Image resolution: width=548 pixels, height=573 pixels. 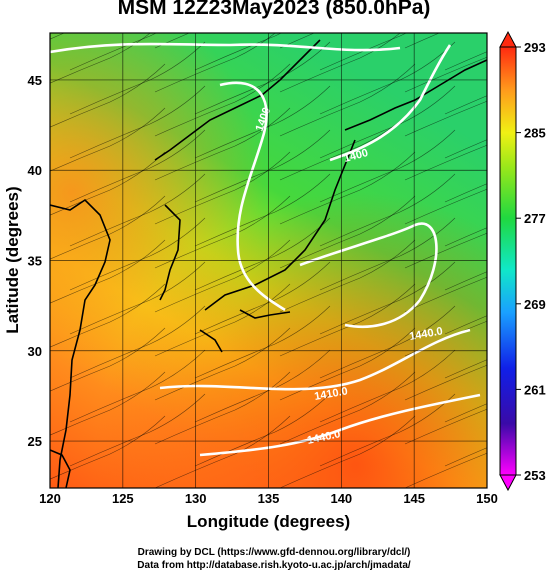 I want to click on x-axis-ticks: 120 125 130 135 140 145 150, so click(x=268, y=498).